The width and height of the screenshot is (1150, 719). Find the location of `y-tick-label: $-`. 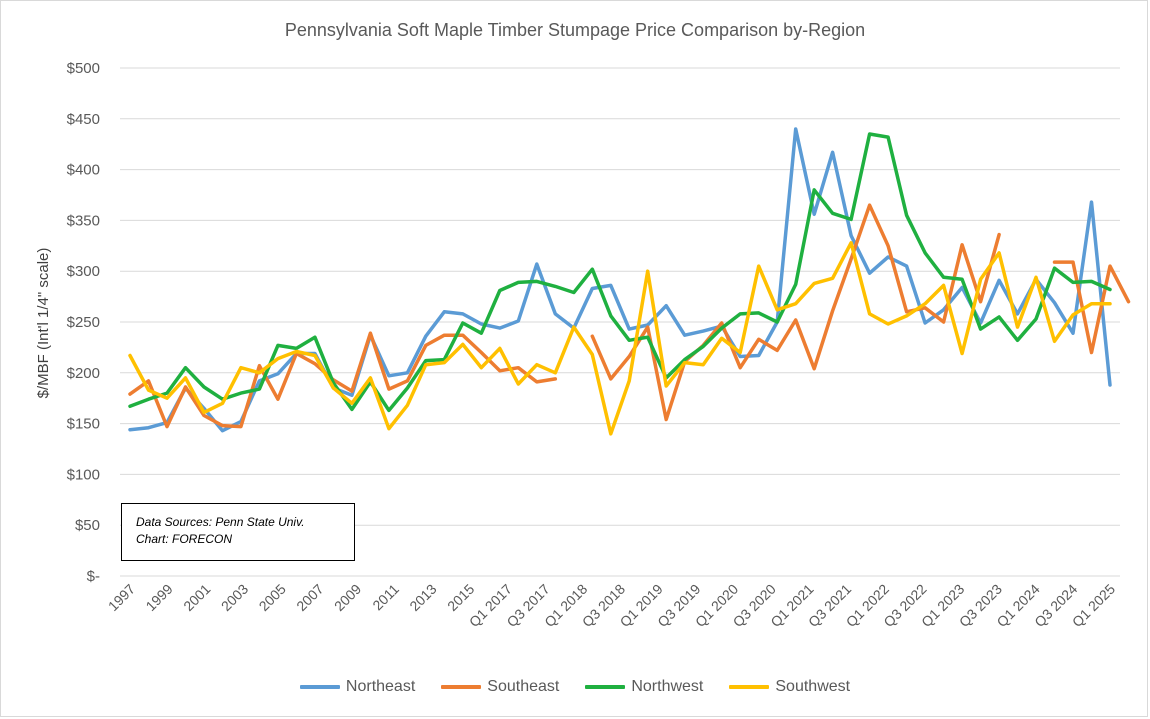

y-tick-label: $- is located at coordinates (93, 576).